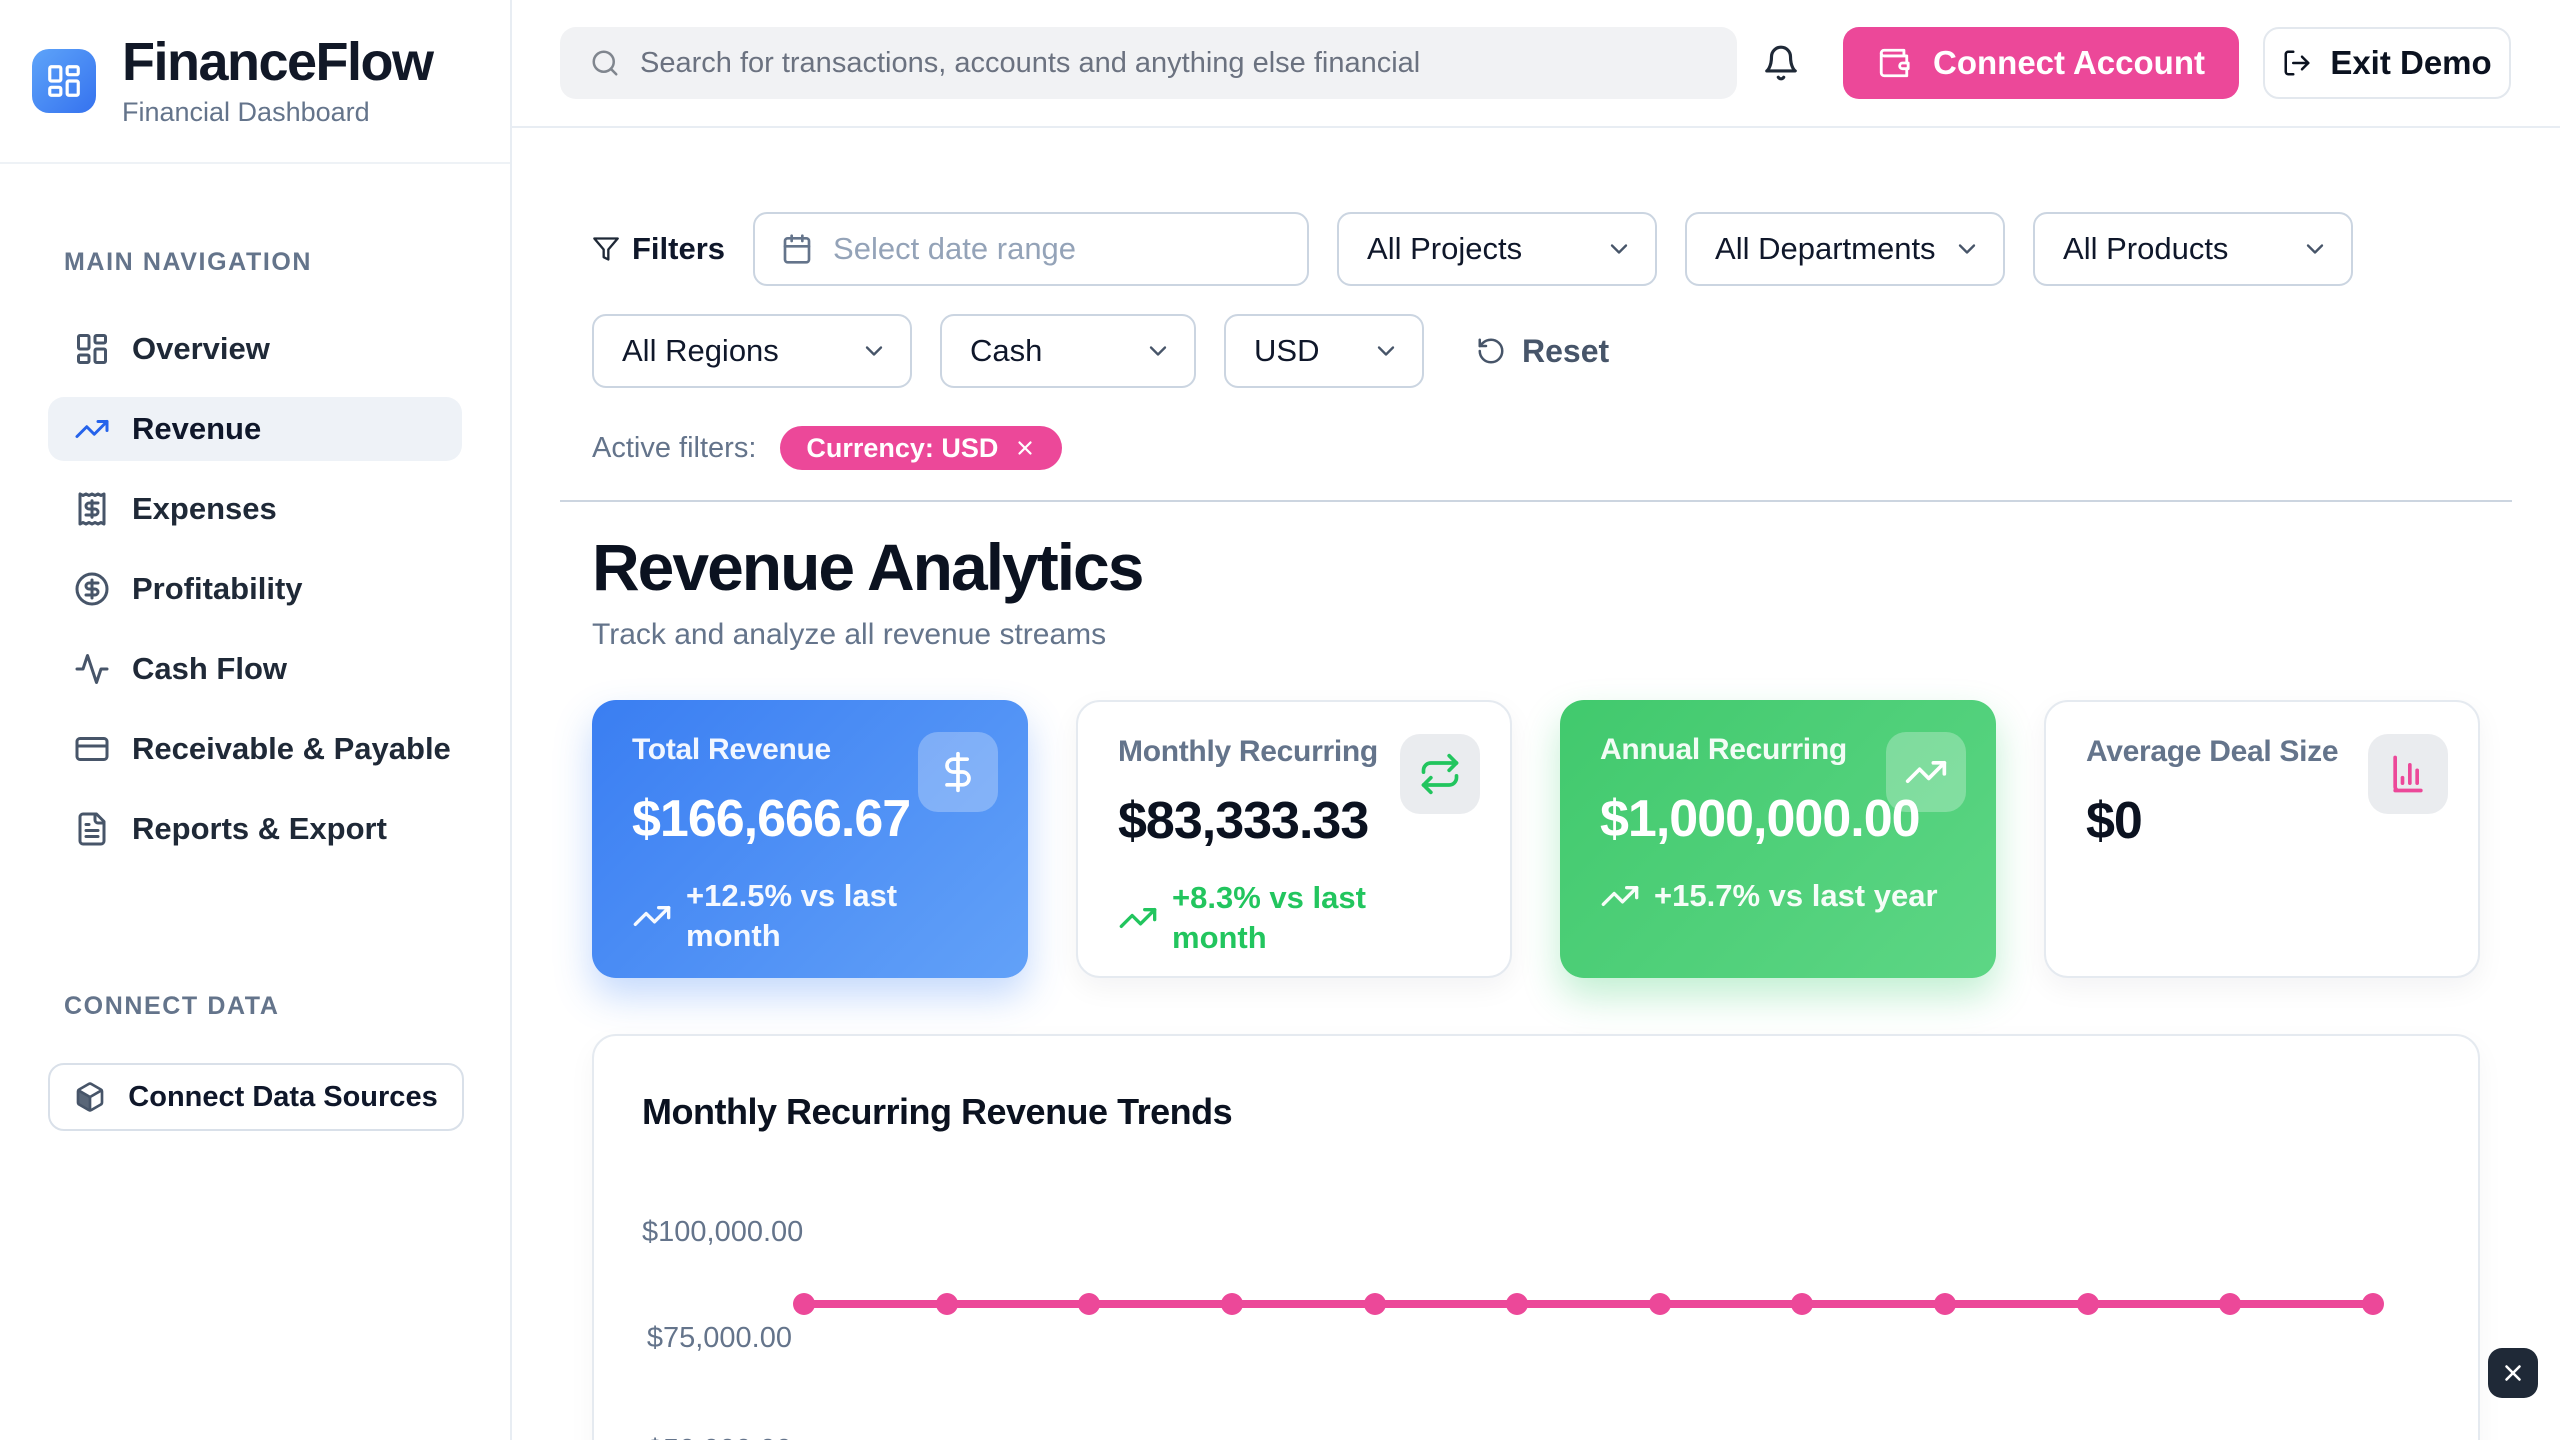  Describe the element at coordinates (291, 748) in the screenshot. I see `sidebar-item-label: Receivable & Payable` at that location.